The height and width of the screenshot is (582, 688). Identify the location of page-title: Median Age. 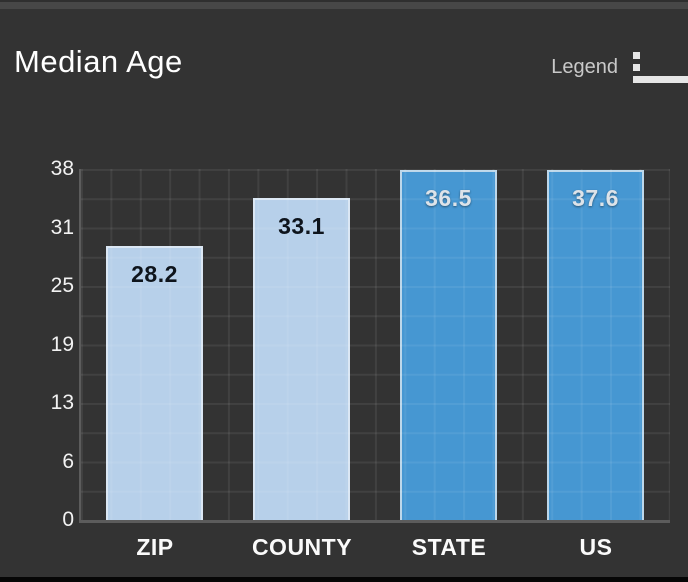
(98, 61).